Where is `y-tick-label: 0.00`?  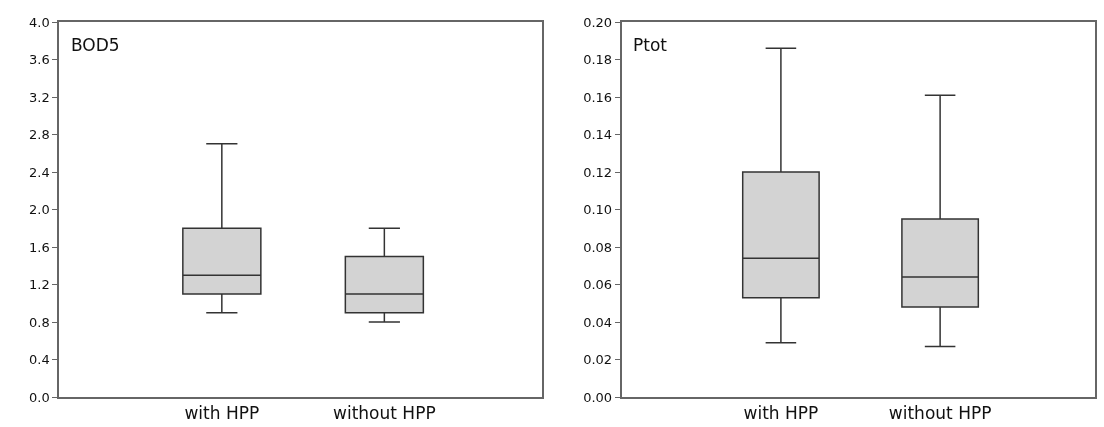
y-tick-label: 0.00 is located at coordinates (598, 397).